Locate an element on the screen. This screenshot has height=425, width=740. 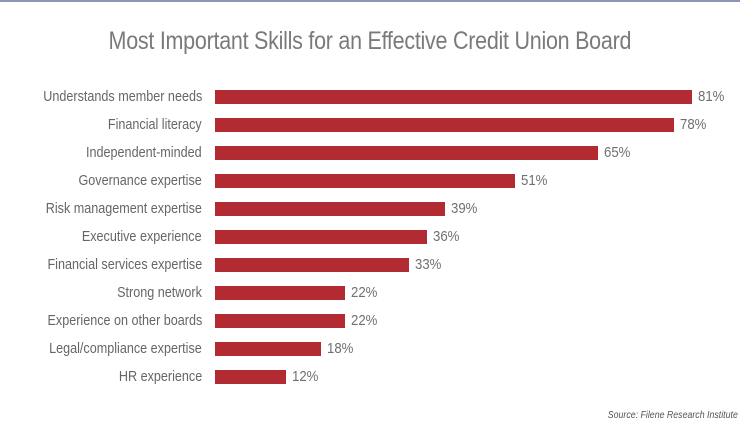
category-label-text: Financial literacy is located at coordinates (155, 124).